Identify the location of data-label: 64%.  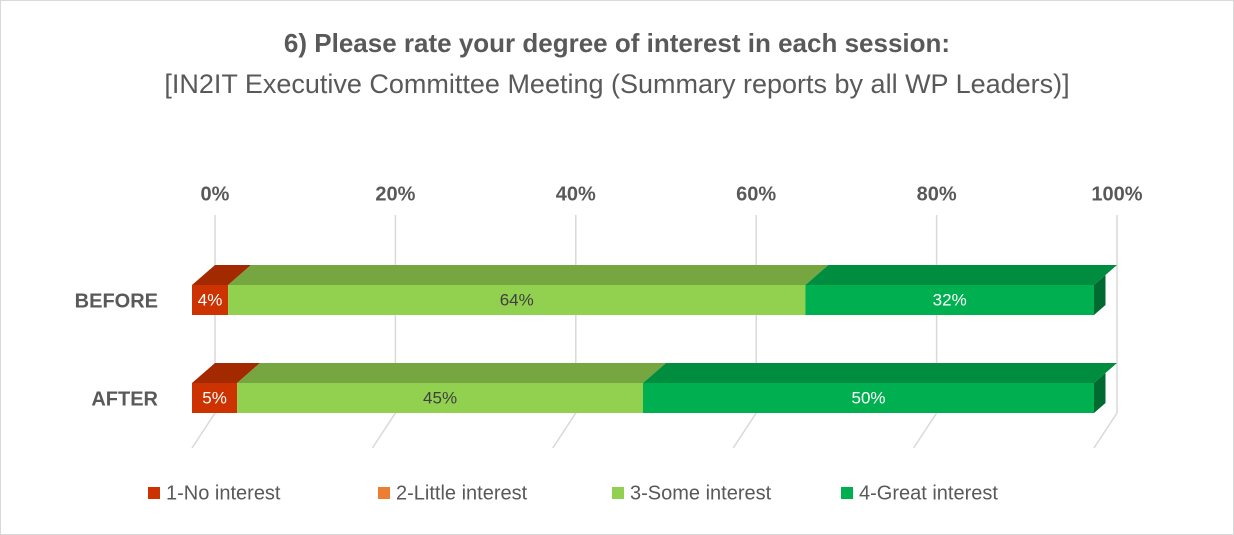
(517, 299).